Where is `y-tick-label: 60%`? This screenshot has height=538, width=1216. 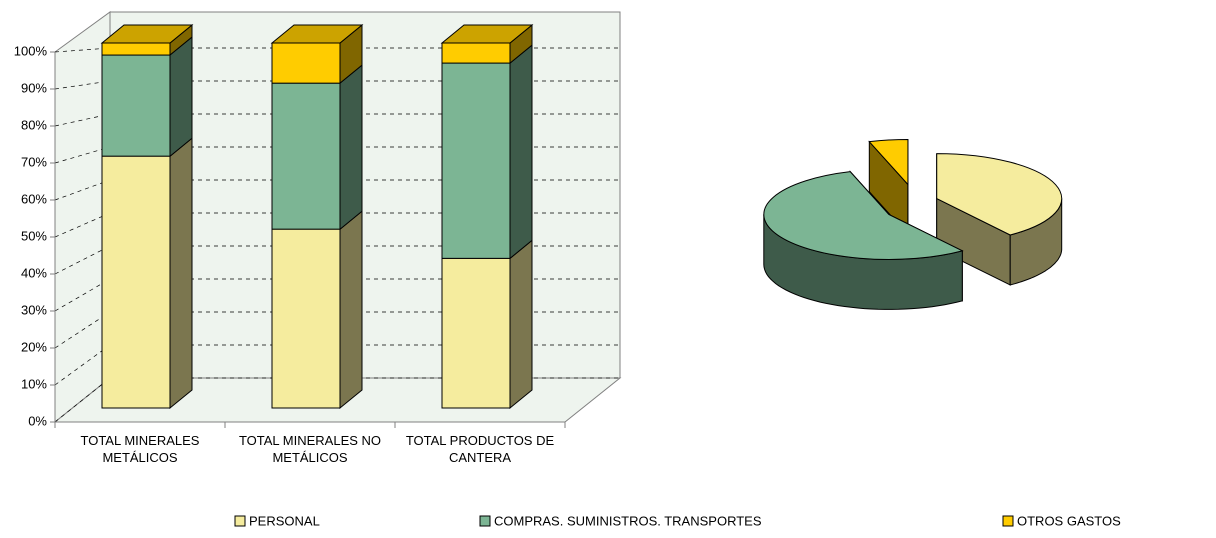 y-tick-label: 60% is located at coordinates (34, 198).